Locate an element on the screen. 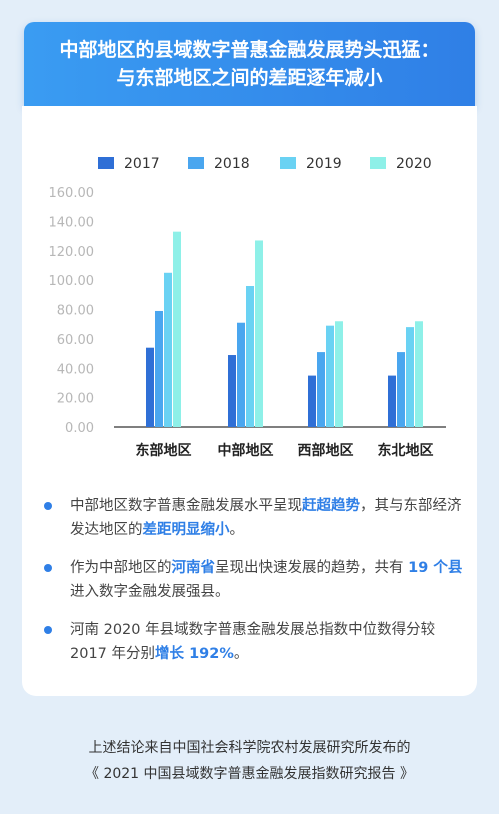  highlight-text: 增长 192% is located at coordinates (194, 654).